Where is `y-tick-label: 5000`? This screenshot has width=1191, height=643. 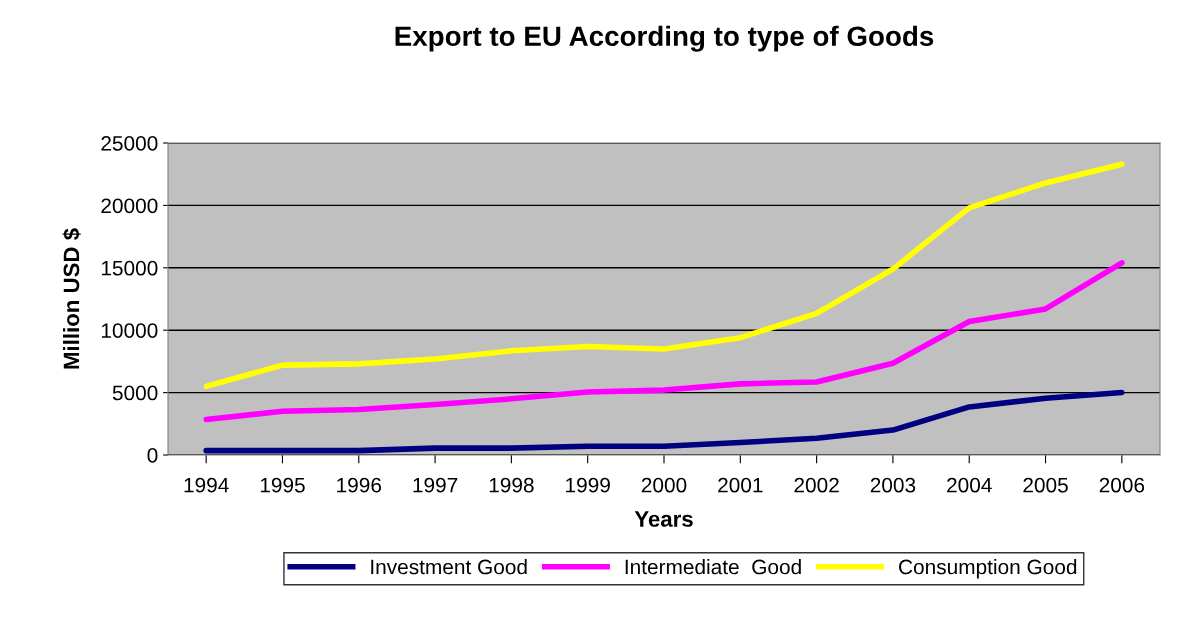 y-tick-label: 5000 is located at coordinates (135, 393).